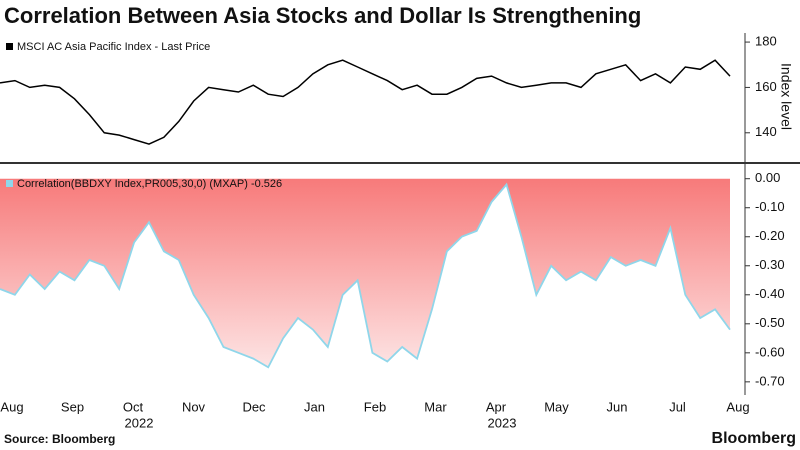 This screenshot has height=450, width=800. I want to click on y-tick-label: 140, so click(766, 131).